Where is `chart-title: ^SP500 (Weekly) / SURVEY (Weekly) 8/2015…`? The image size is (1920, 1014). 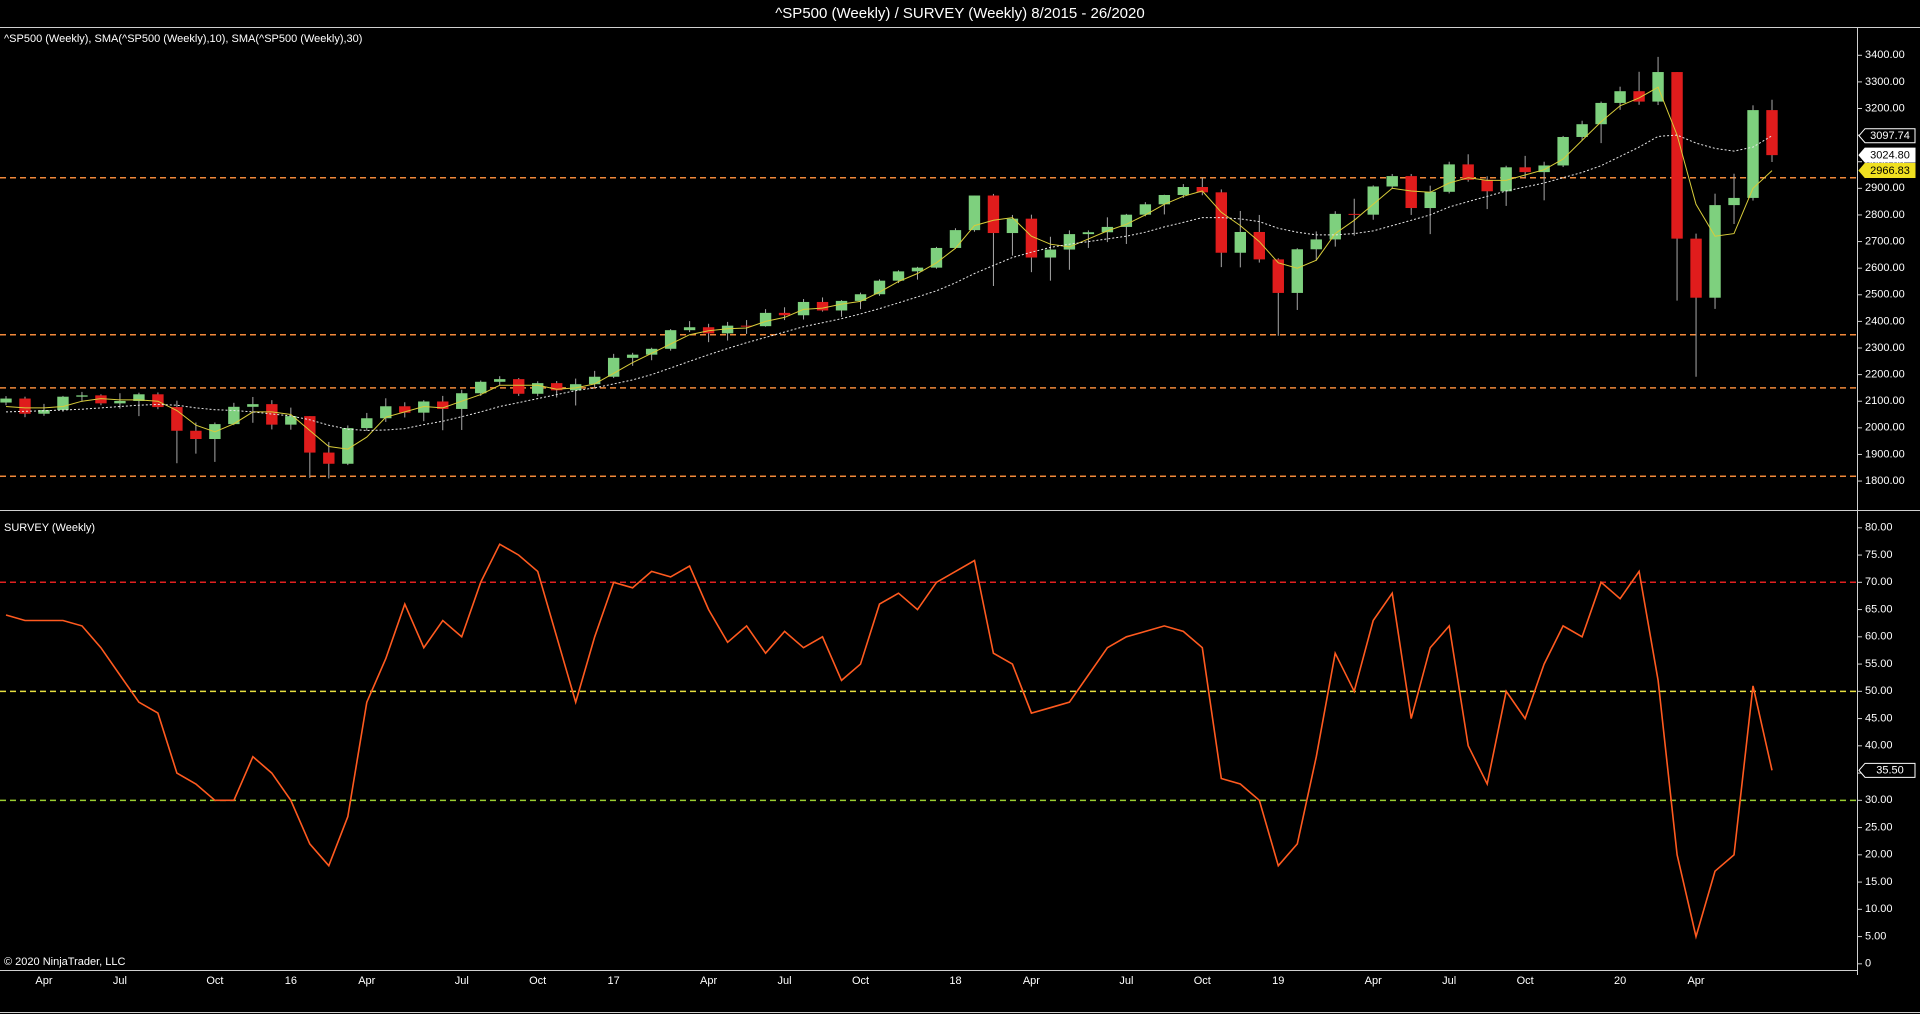 chart-title: ^SP500 (Weekly) / SURVEY (Weekly) 8/2015… is located at coordinates (959, 13).